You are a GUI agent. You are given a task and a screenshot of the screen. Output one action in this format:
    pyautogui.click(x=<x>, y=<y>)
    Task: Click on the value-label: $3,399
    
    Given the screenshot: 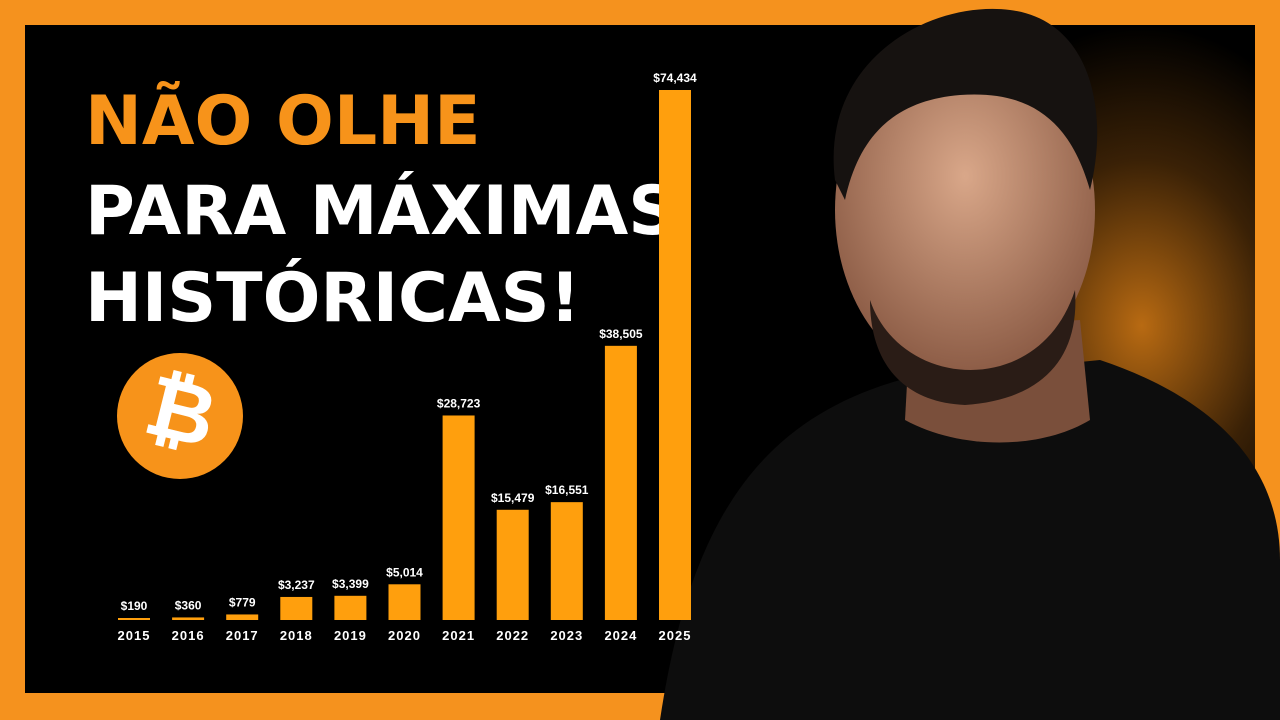 What is the action you would take?
    pyautogui.click(x=350, y=584)
    